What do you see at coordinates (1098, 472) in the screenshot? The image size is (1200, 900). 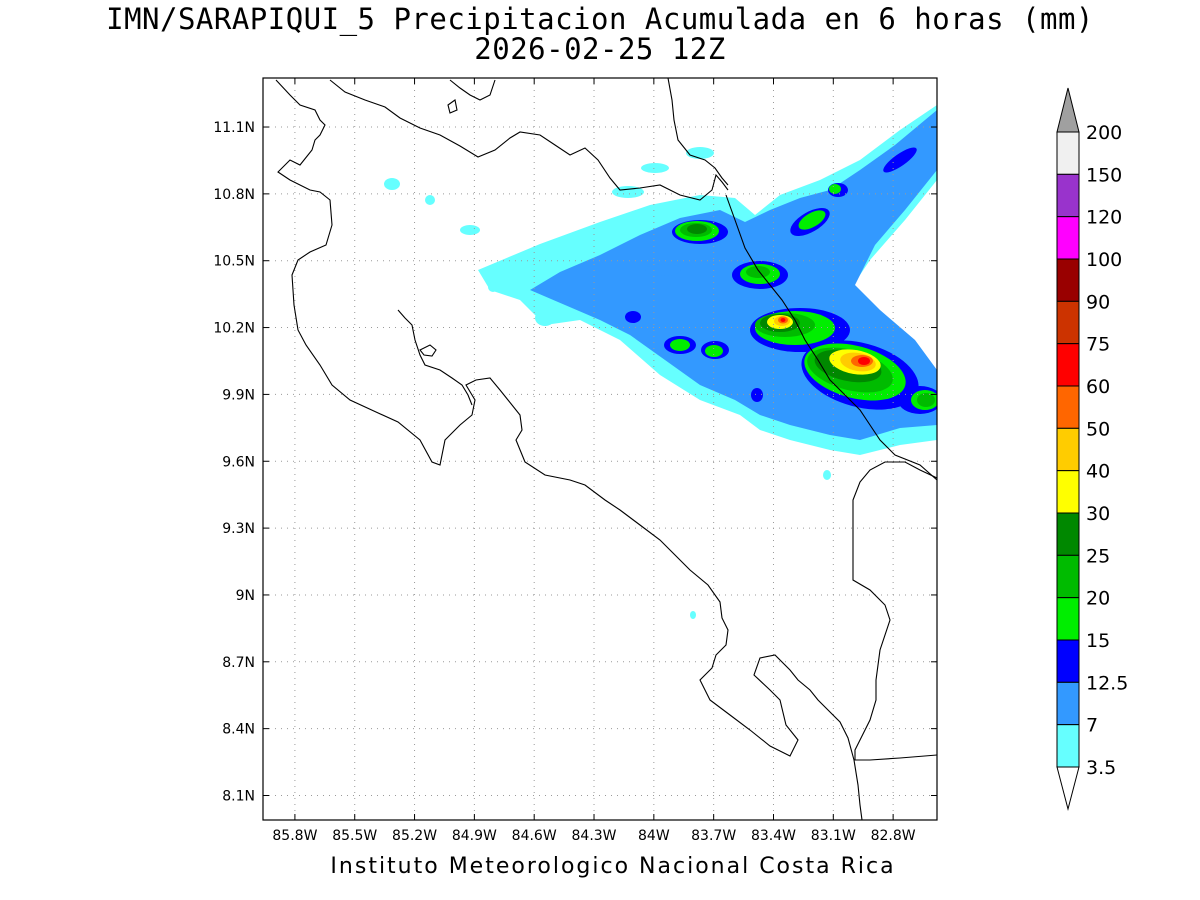 I see `colorbar-label: 40` at bounding box center [1098, 472].